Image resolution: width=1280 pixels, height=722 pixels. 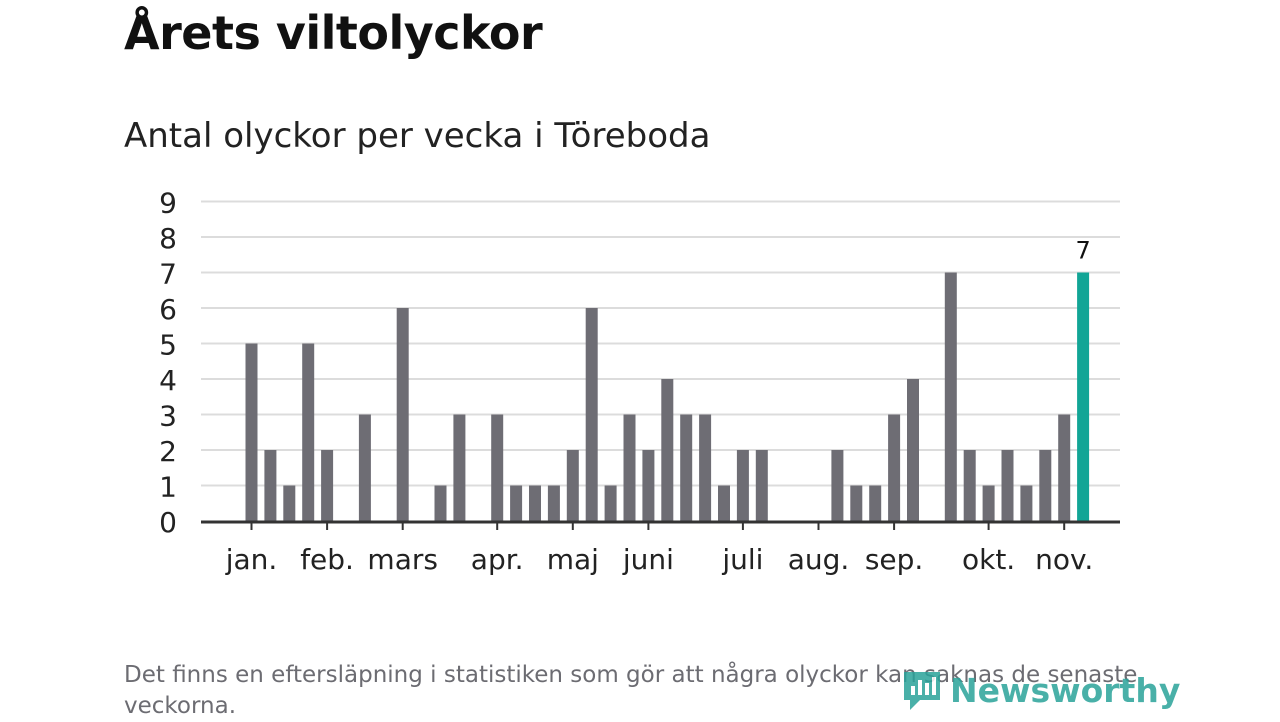 What do you see at coordinates (168, 274) in the screenshot?
I see `y-tick-label: 7` at bounding box center [168, 274].